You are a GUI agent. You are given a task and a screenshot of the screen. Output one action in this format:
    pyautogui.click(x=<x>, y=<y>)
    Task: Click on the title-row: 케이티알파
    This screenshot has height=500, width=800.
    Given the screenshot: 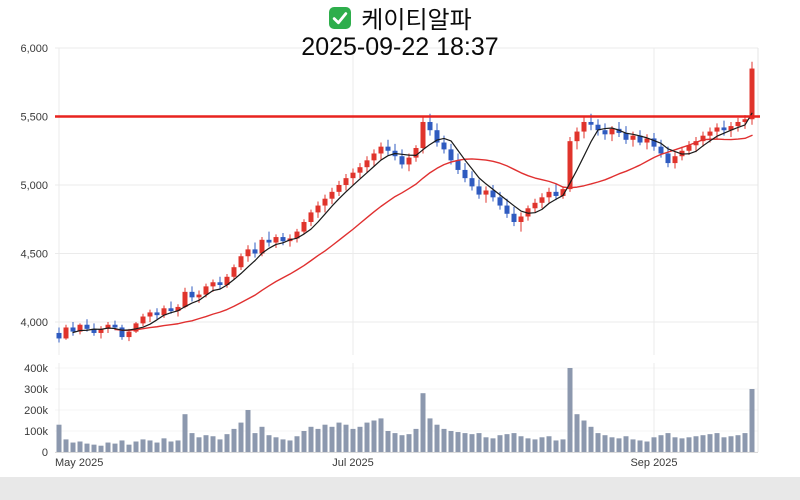 What is the action you would take?
    pyautogui.click(x=400, y=18)
    